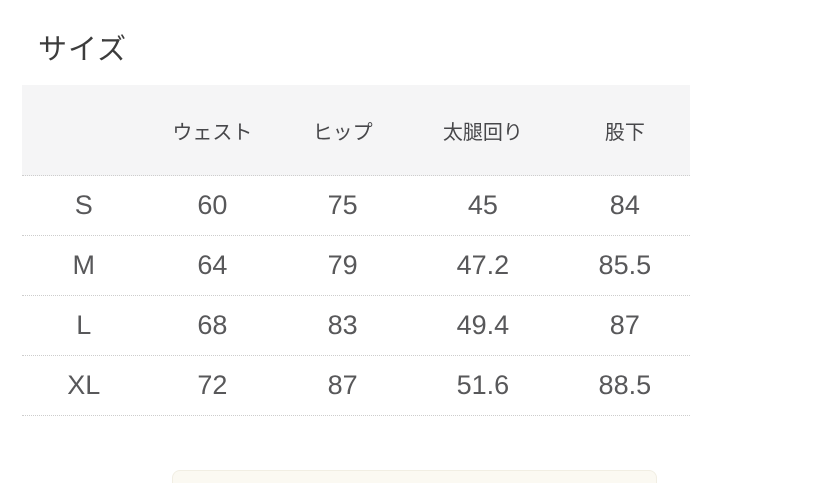 This screenshot has height=483, width=826. What do you see at coordinates (482, 205) in the screenshot?
I see `value-cell-thigh: 45` at bounding box center [482, 205].